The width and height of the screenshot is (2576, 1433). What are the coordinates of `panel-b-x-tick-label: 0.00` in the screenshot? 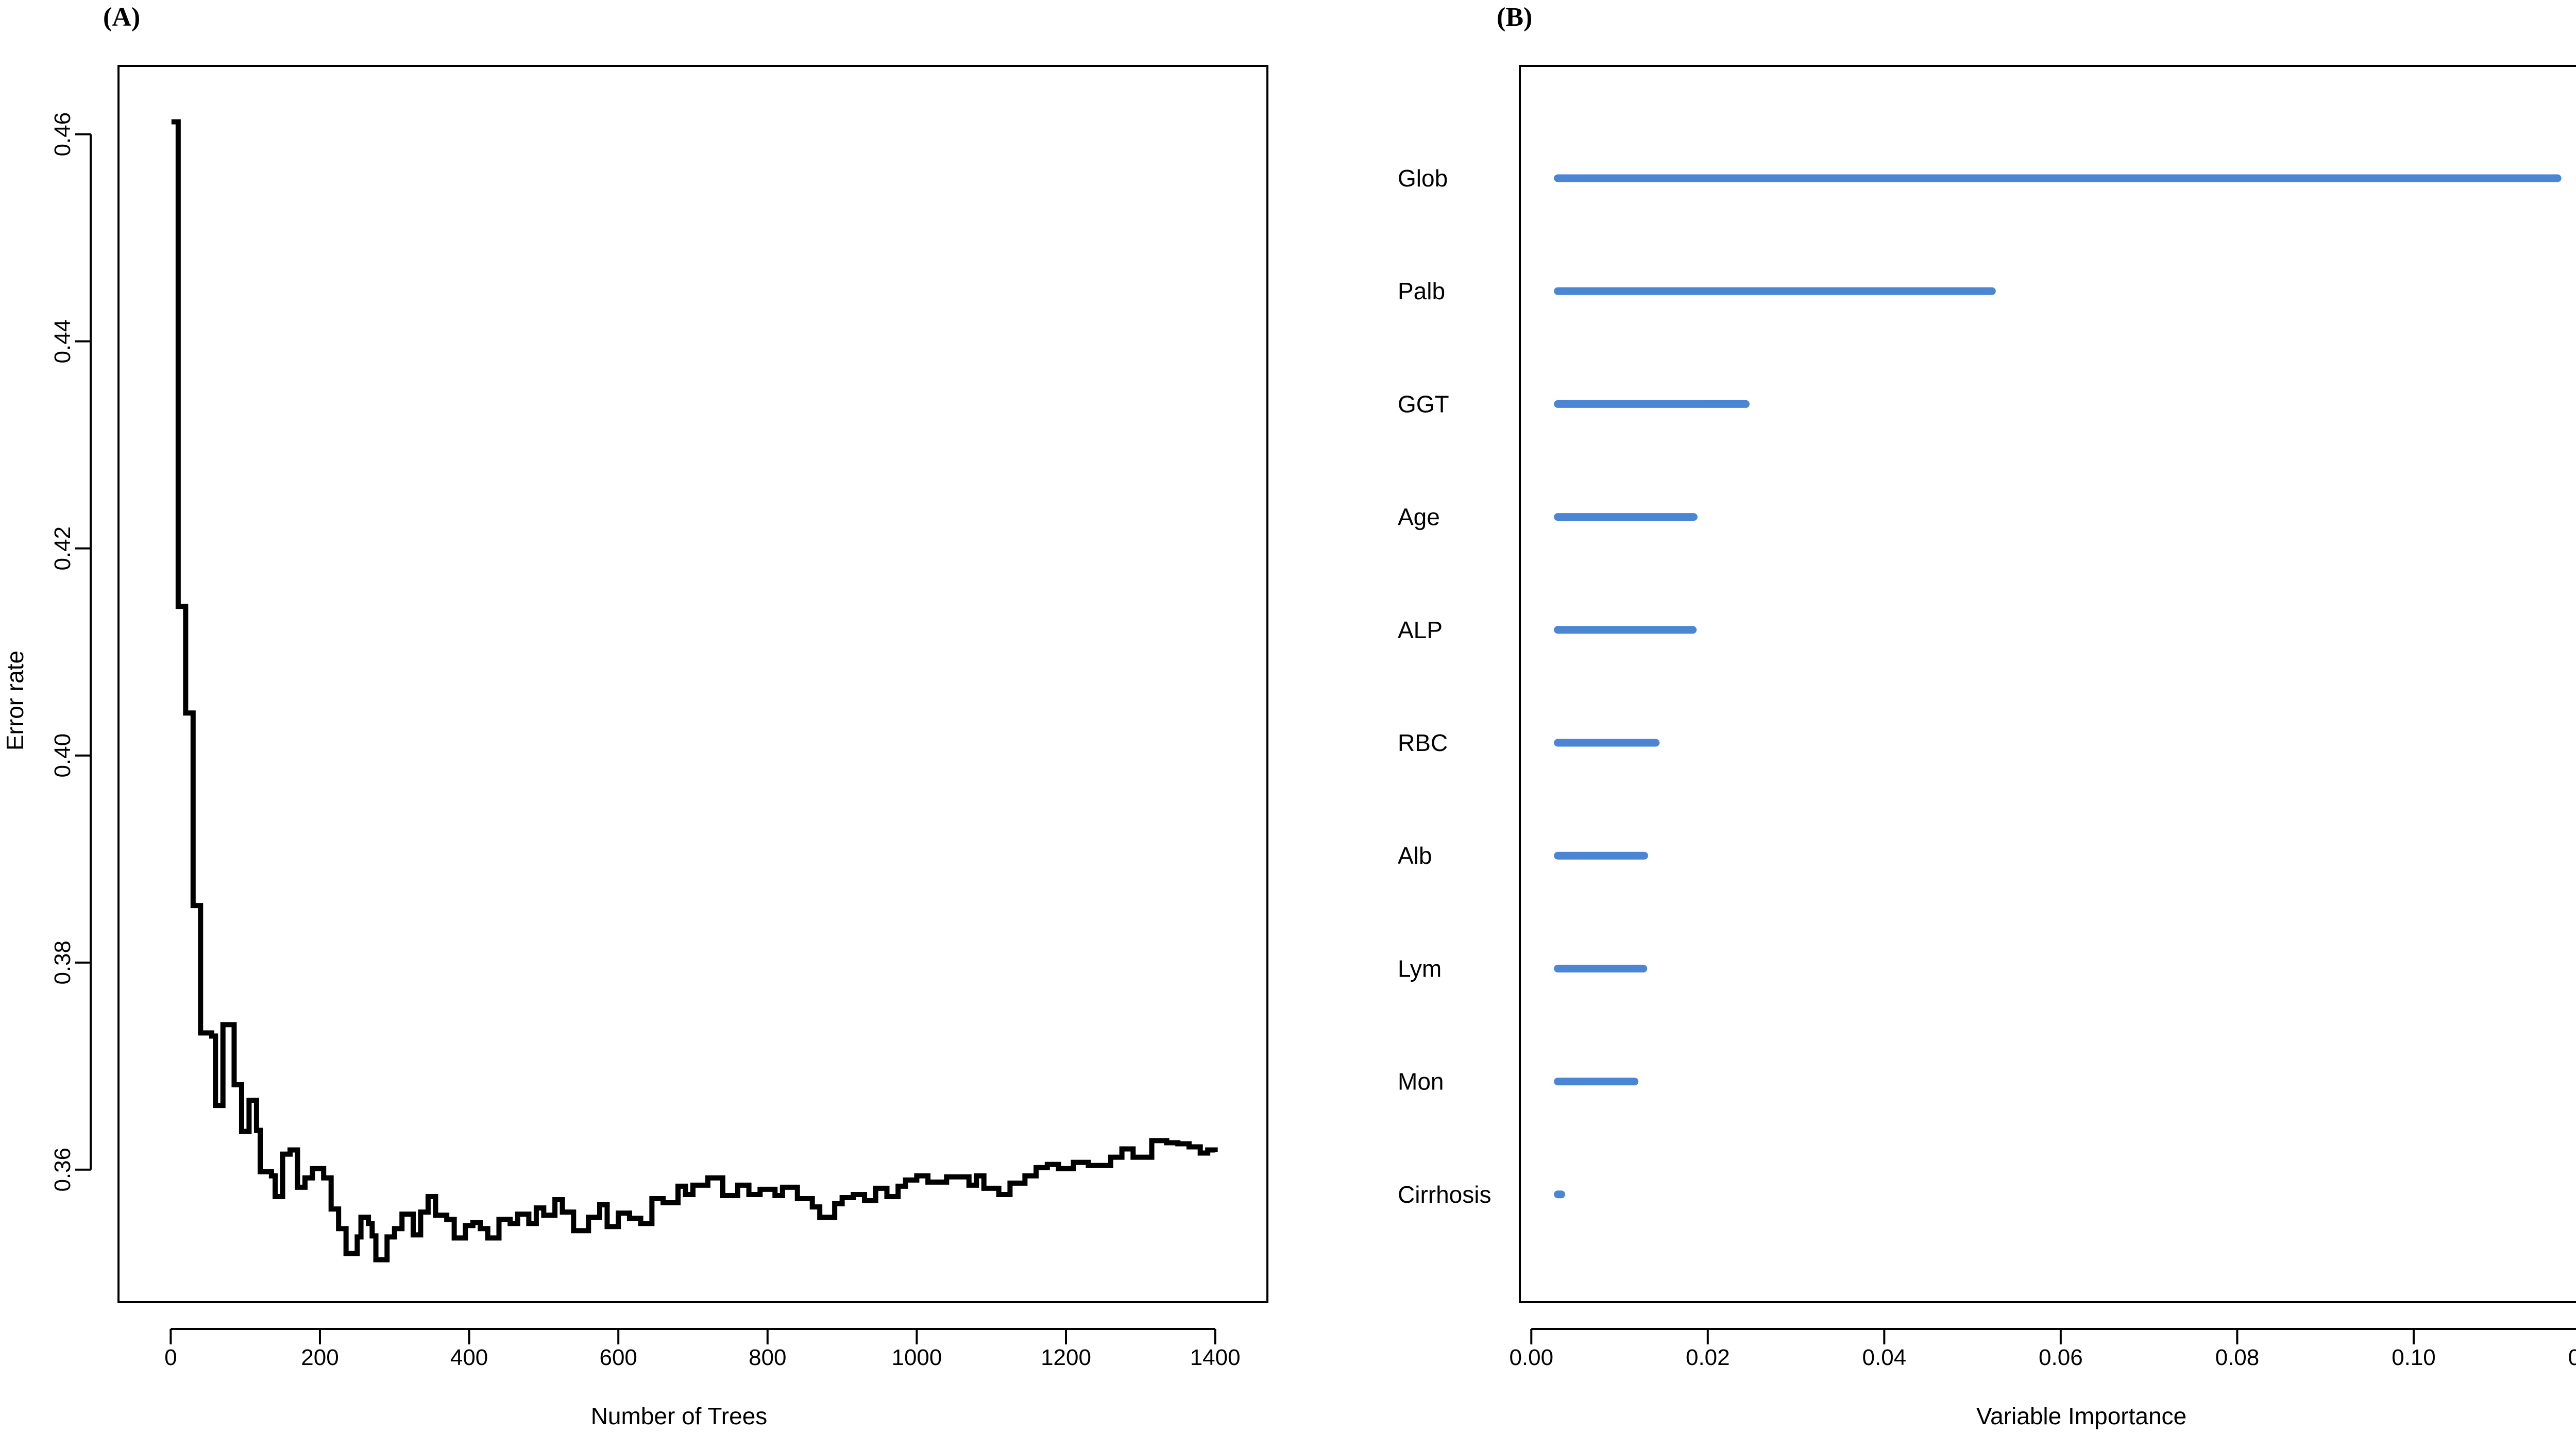 It's located at (1531, 1357).